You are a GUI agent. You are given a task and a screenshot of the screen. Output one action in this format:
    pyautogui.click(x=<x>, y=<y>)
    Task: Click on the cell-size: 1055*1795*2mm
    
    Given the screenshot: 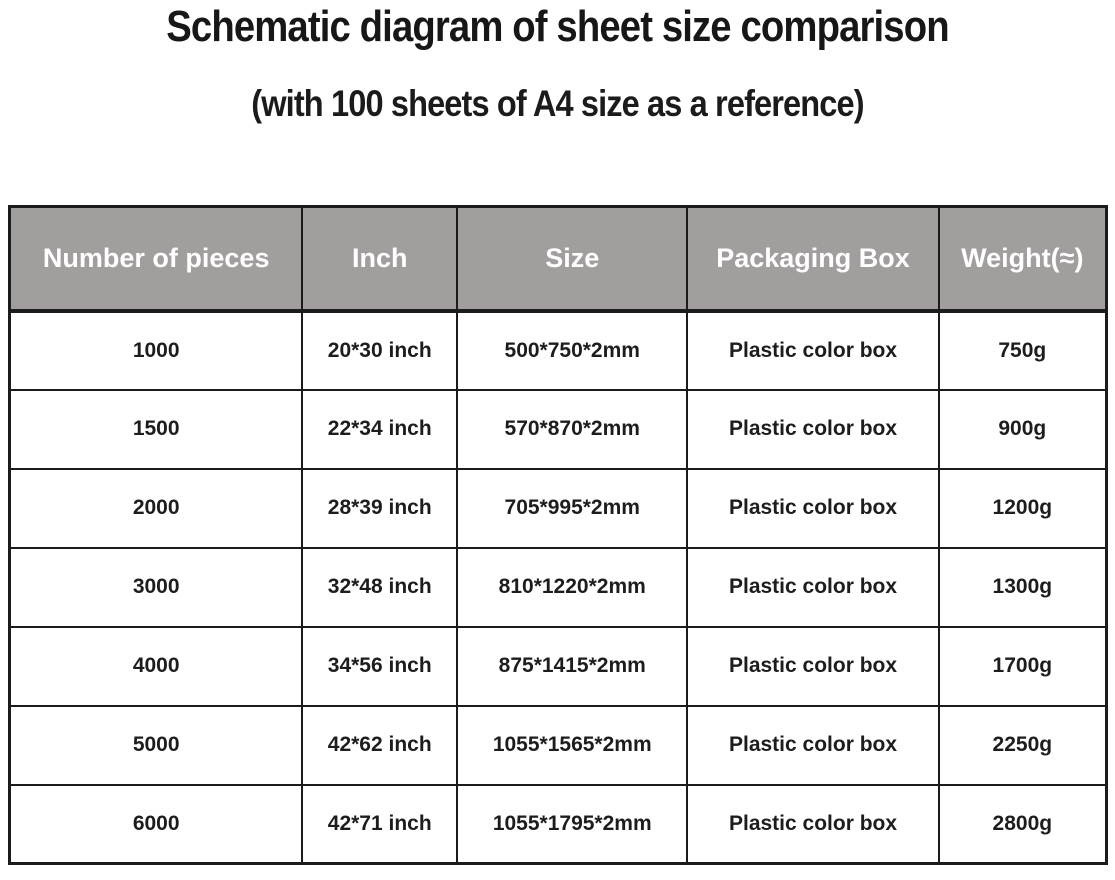 What is the action you would take?
    pyautogui.click(x=572, y=824)
    